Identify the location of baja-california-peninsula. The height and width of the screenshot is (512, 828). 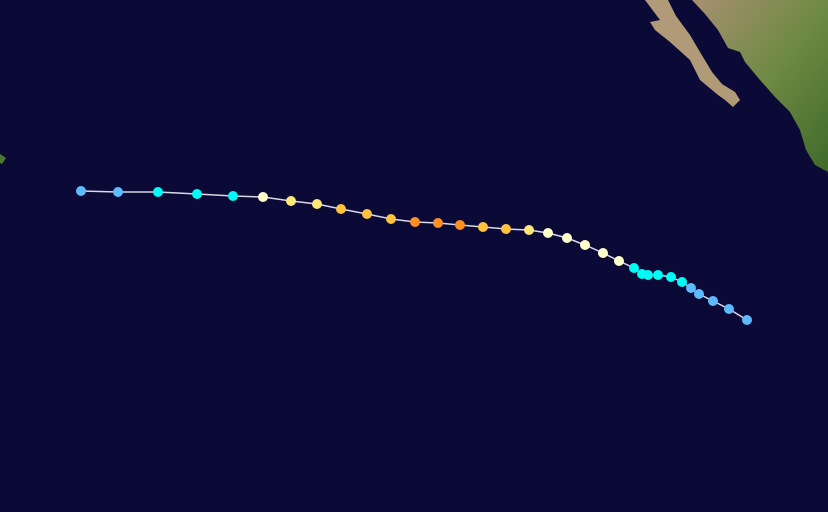
(692, 53).